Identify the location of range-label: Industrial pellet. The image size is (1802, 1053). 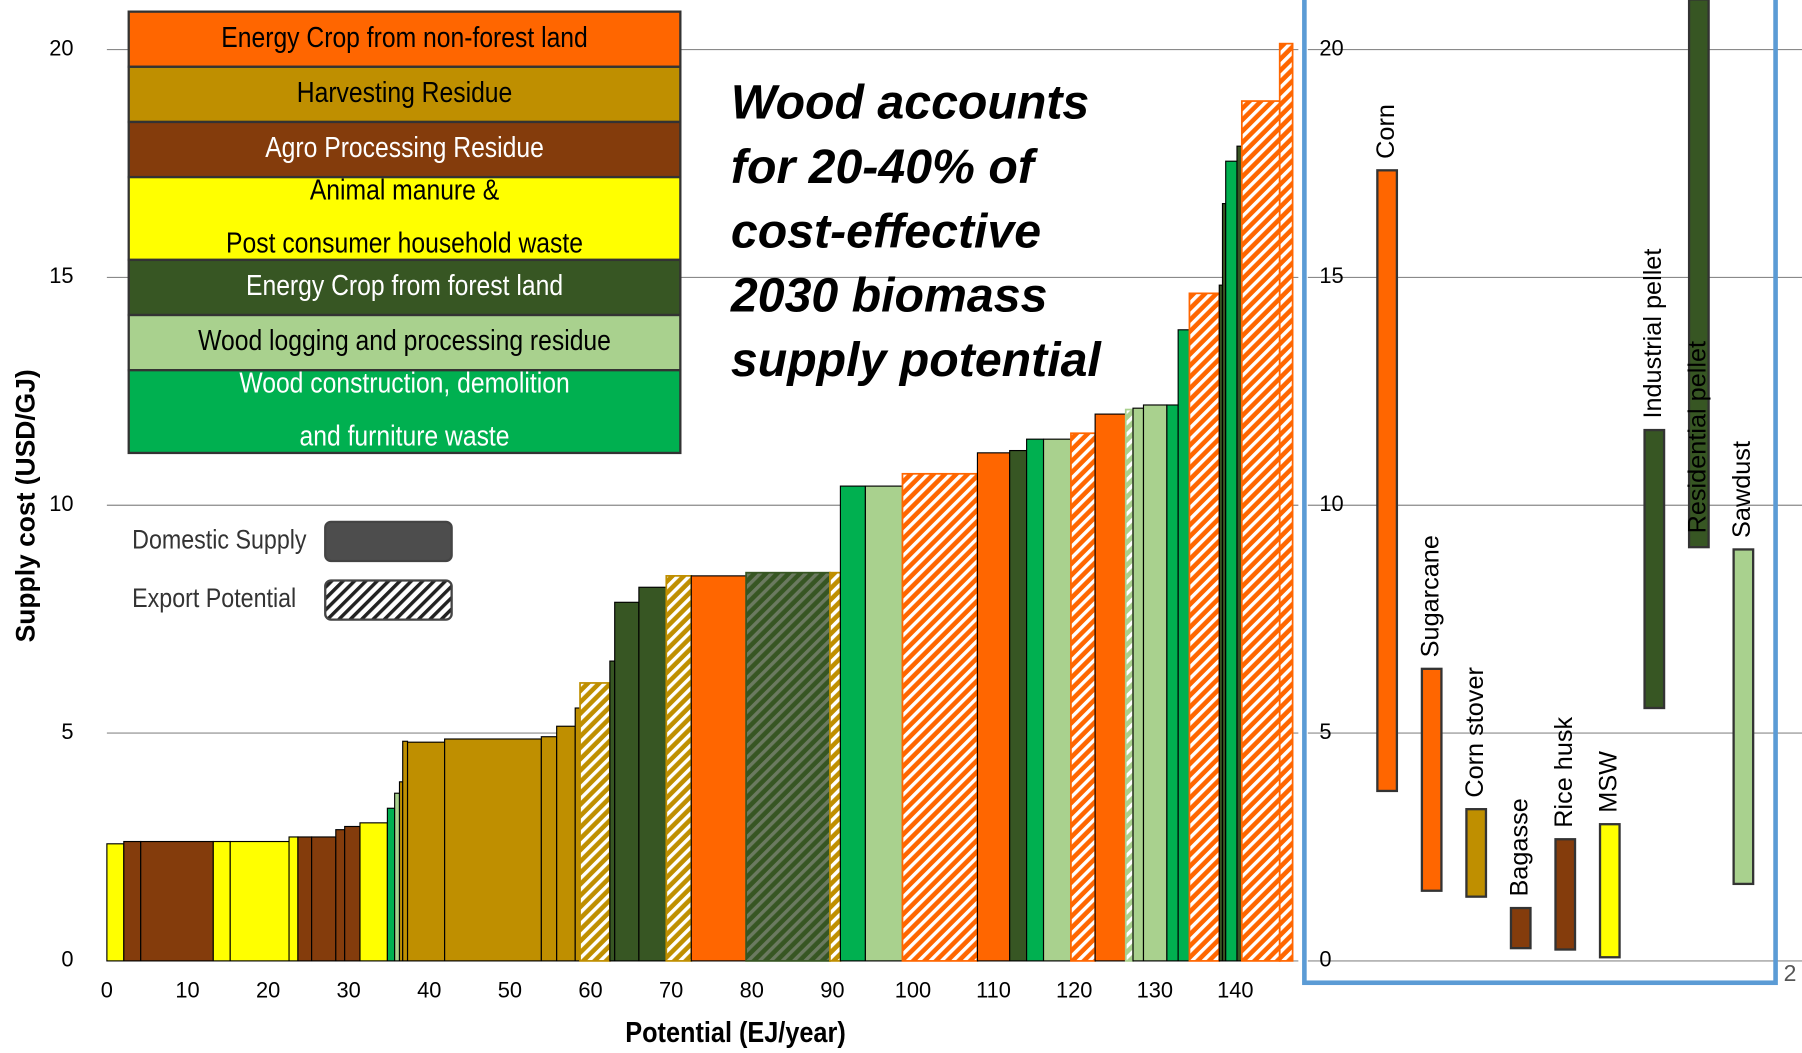
(1653, 334).